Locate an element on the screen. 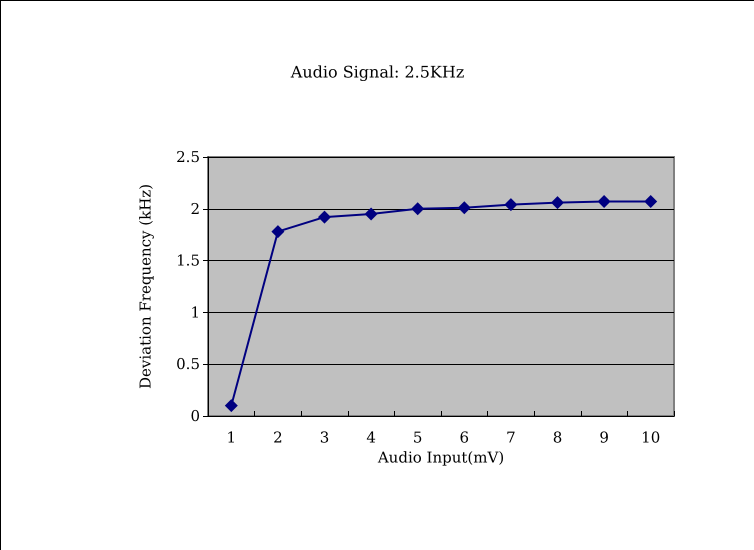  x-tick-label: 1 is located at coordinates (231, 437).